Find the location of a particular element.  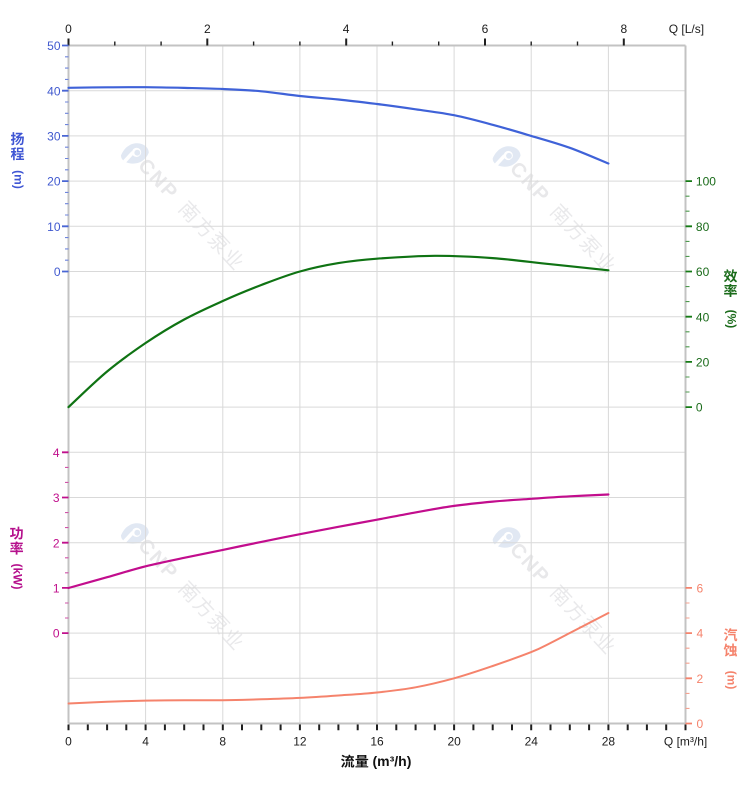

svg-text: 100 is located at coordinates (706, 182).